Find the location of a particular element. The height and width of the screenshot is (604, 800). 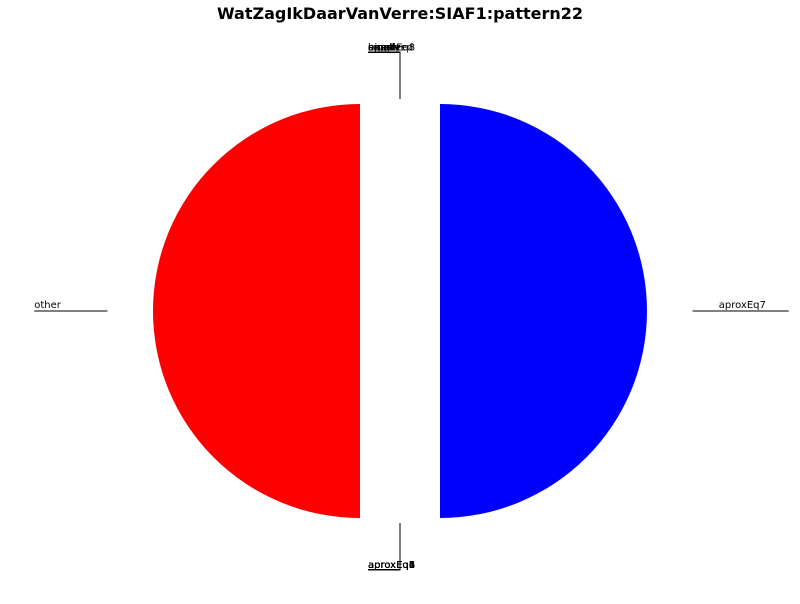

leader-line-bigger is located at coordinates (384, 75).